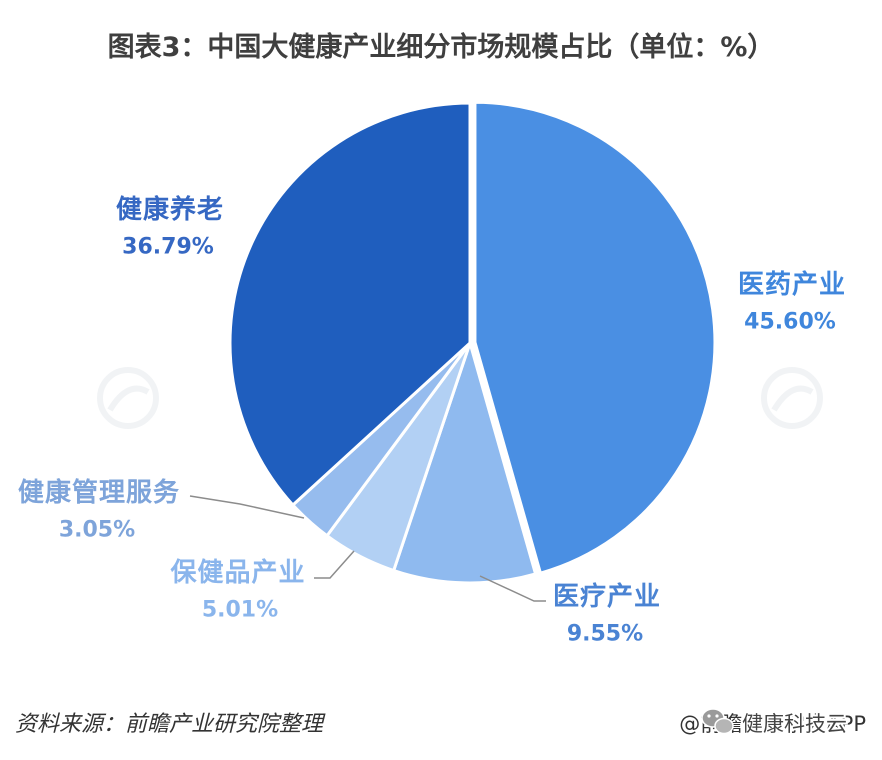 The width and height of the screenshot is (882, 760). I want to click on slice-value-label-pharma: 45.60%, so click(790, 322).